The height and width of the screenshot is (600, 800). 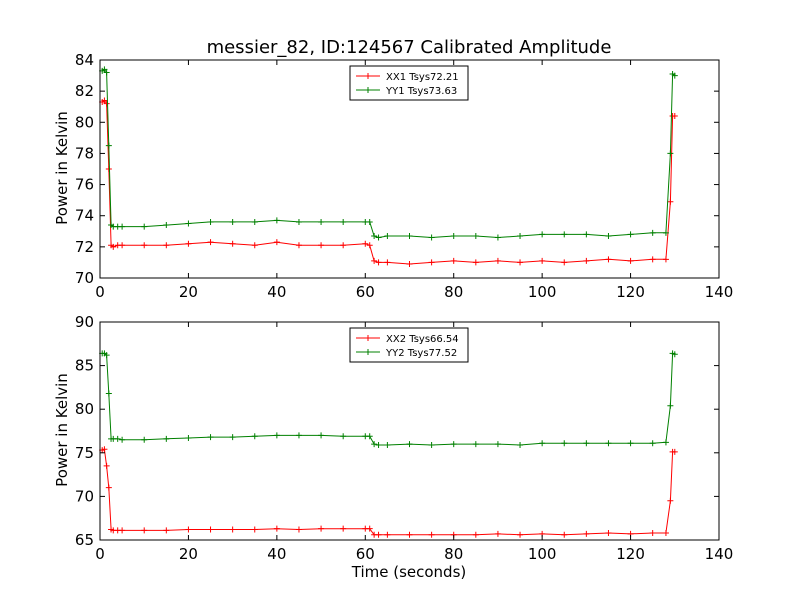 What do you see at coordinates (421, 91) in the screenshot?
I see `top-legend-label: YY1 Tsys73.63` at bounding box center [421, 91].